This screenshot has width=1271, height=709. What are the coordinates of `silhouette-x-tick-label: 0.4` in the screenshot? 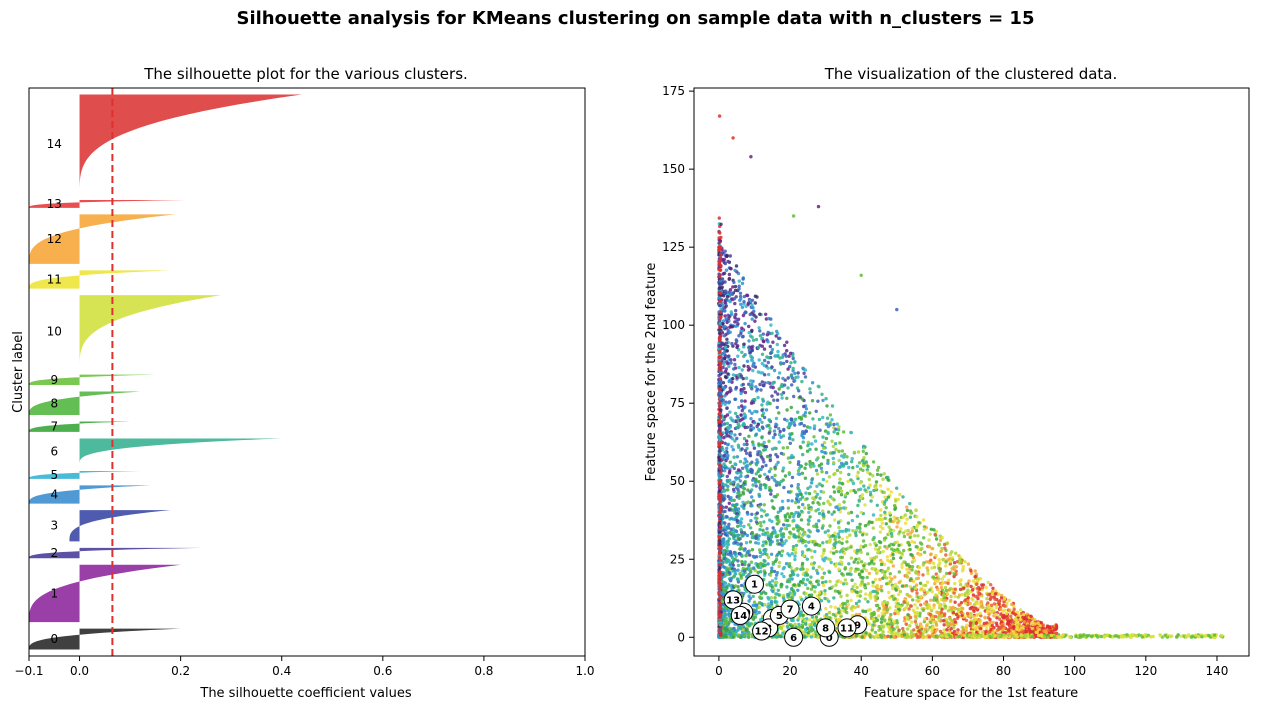 It's located at (281, 671).